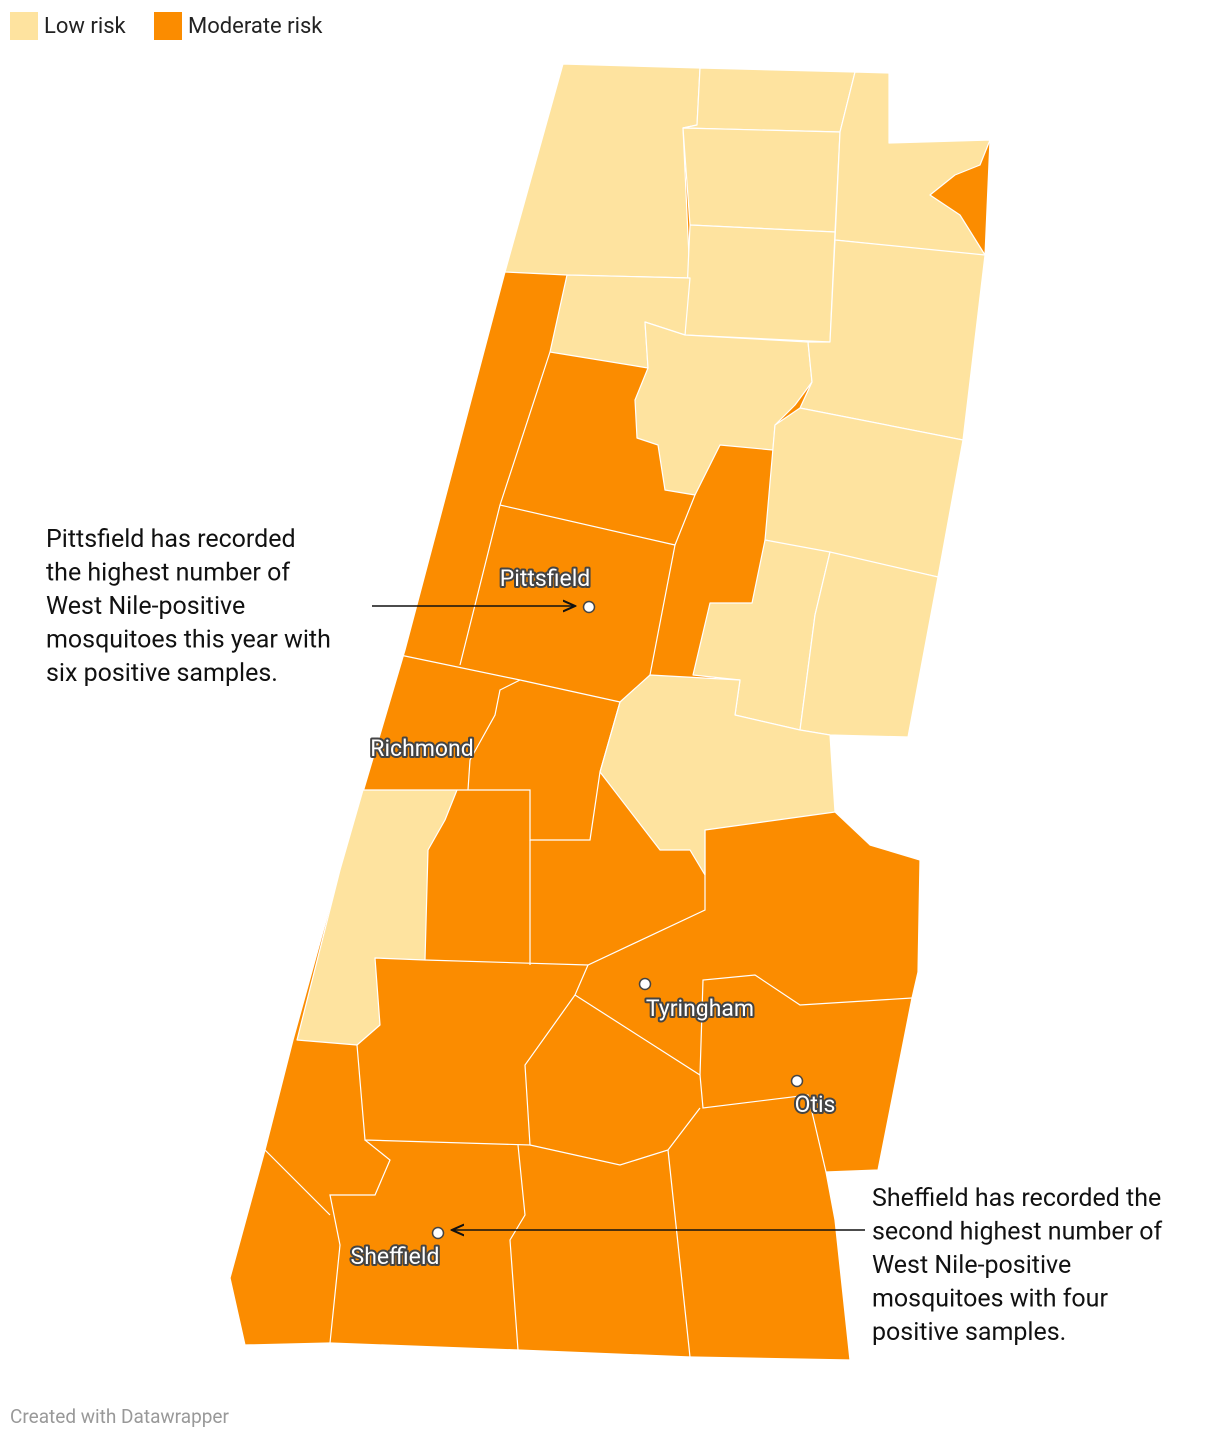 The height and width of the screenshot is (1442, 1220). Describe the element at coordinates (421, 748) in the screenshot. I see `place-label: Richmond` at that location.